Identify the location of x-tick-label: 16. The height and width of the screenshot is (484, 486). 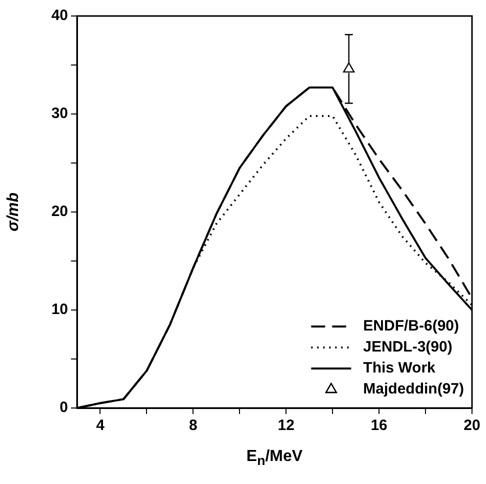
(379, 425).